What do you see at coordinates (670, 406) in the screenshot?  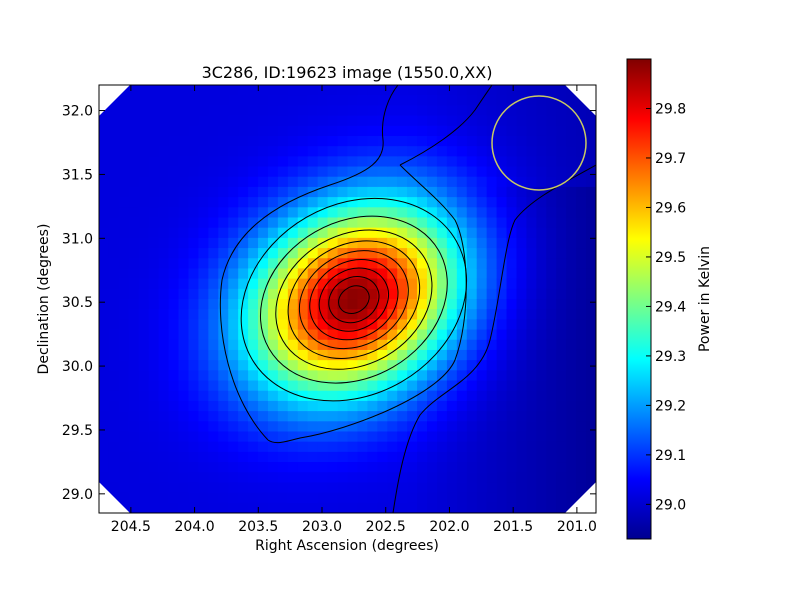 I see `colorbar-tick-label: 29.2` at bounding box center [670, 406].